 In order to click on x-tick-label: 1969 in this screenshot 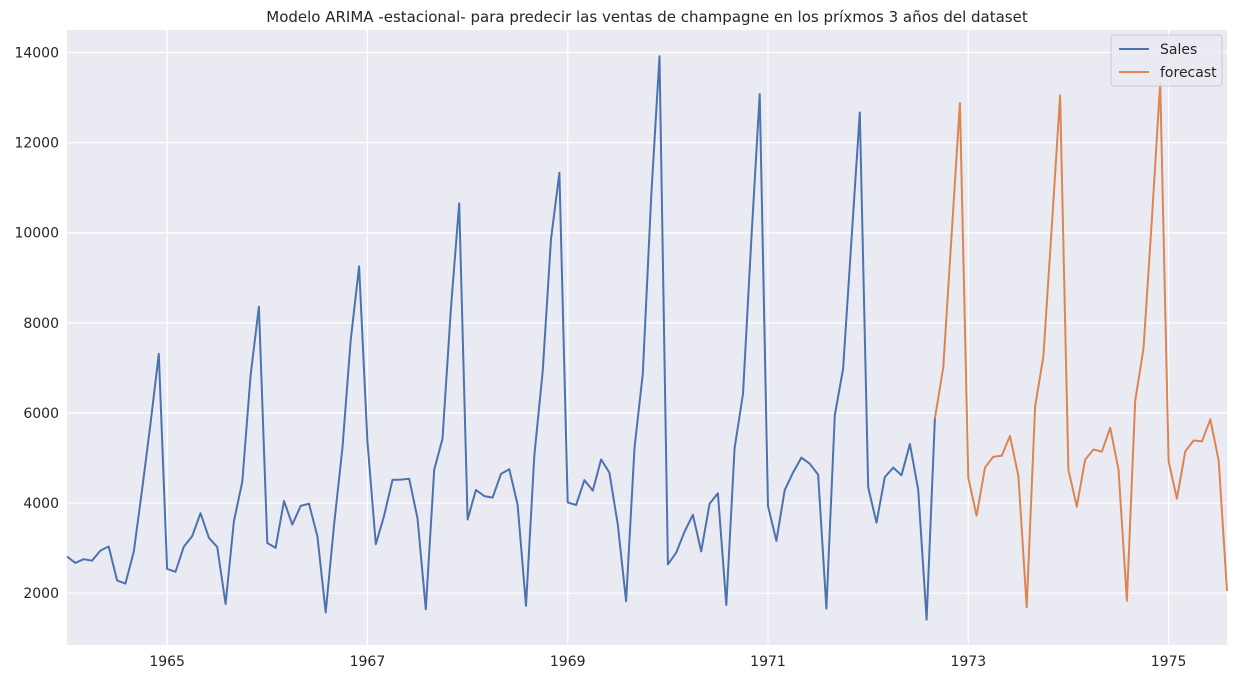, I will do `click(568, 662)`.